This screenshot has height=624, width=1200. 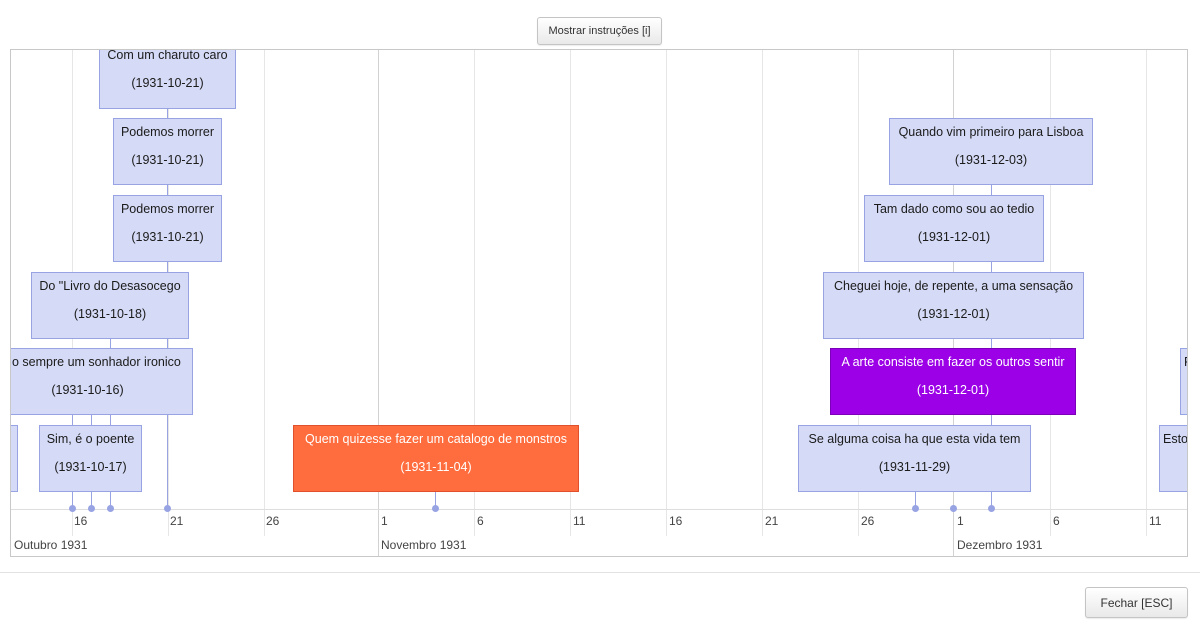 I want to click on timeline-event: Com um charuto caro (1931-10-21), so click(x=167, y=79).